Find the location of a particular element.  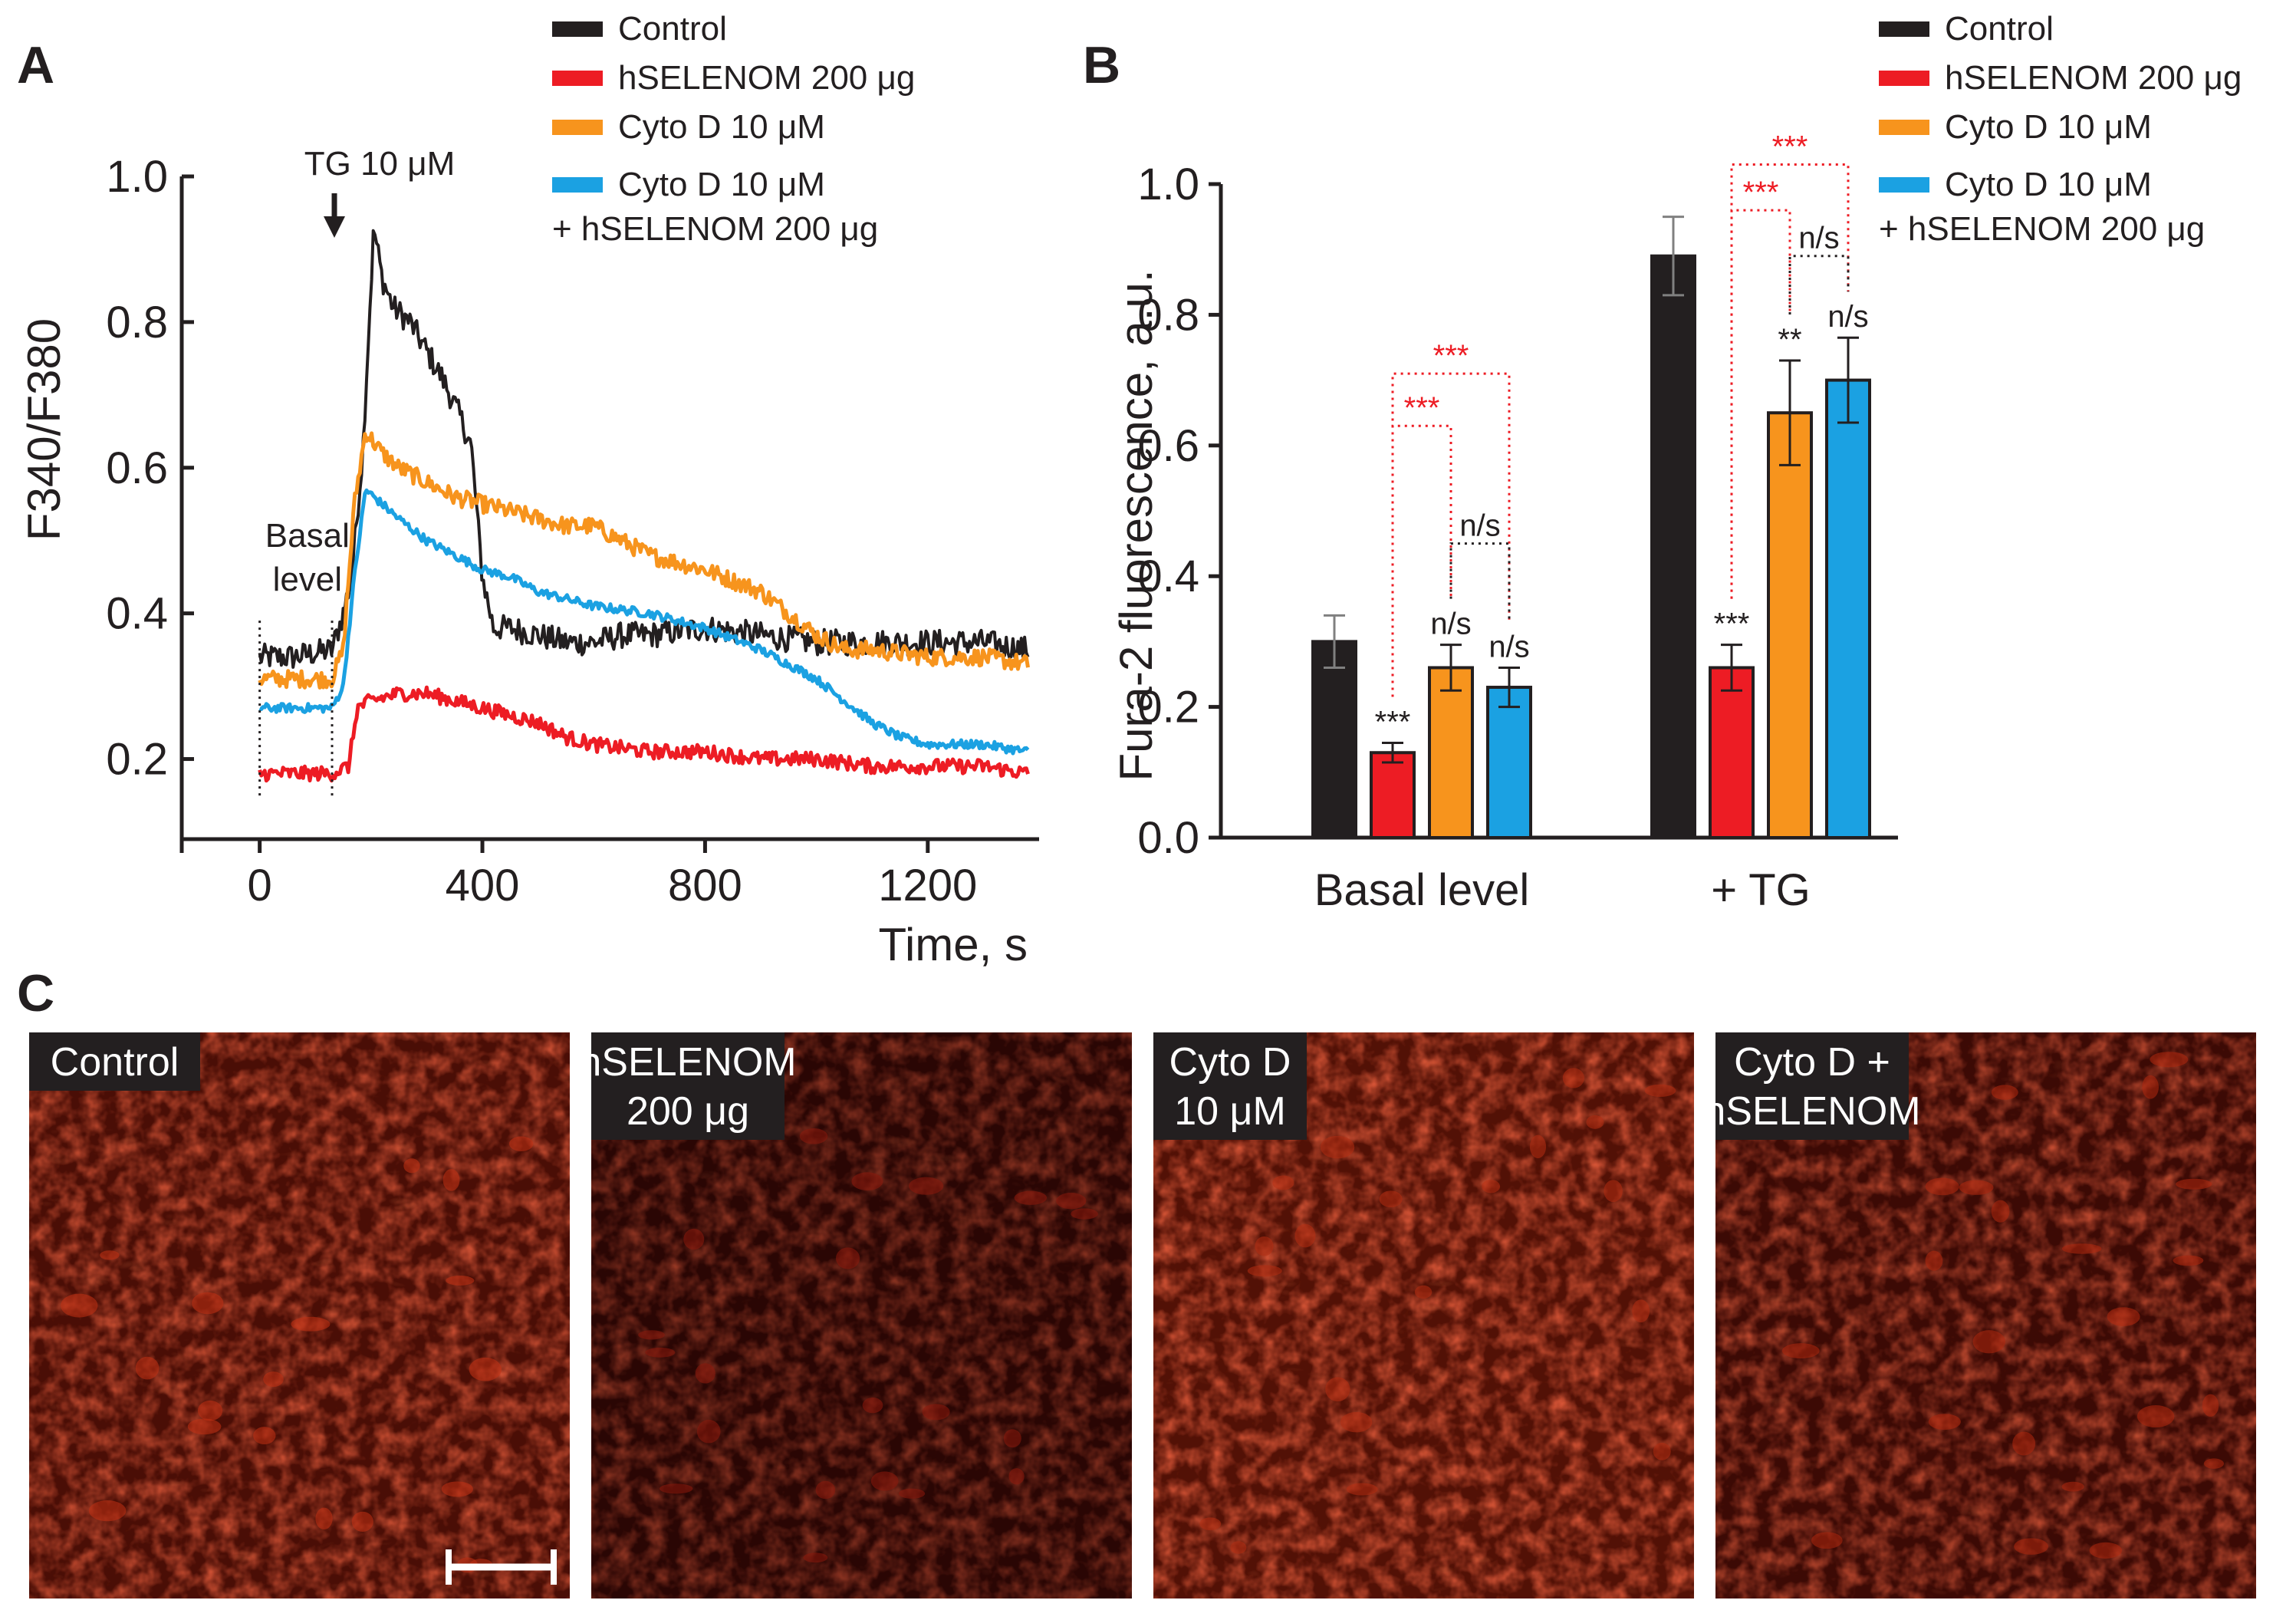

panel-a-x-tick-label: 0 is located at coordinates (260, 885).